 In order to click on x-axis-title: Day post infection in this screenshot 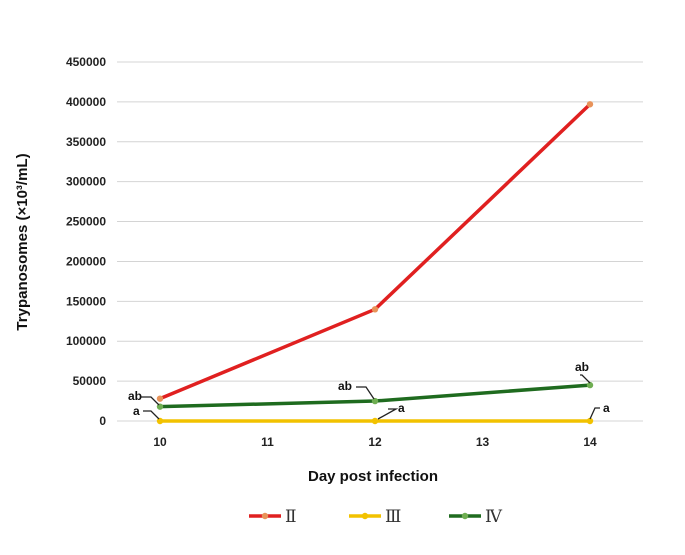, I will do `click(373, 476)`.